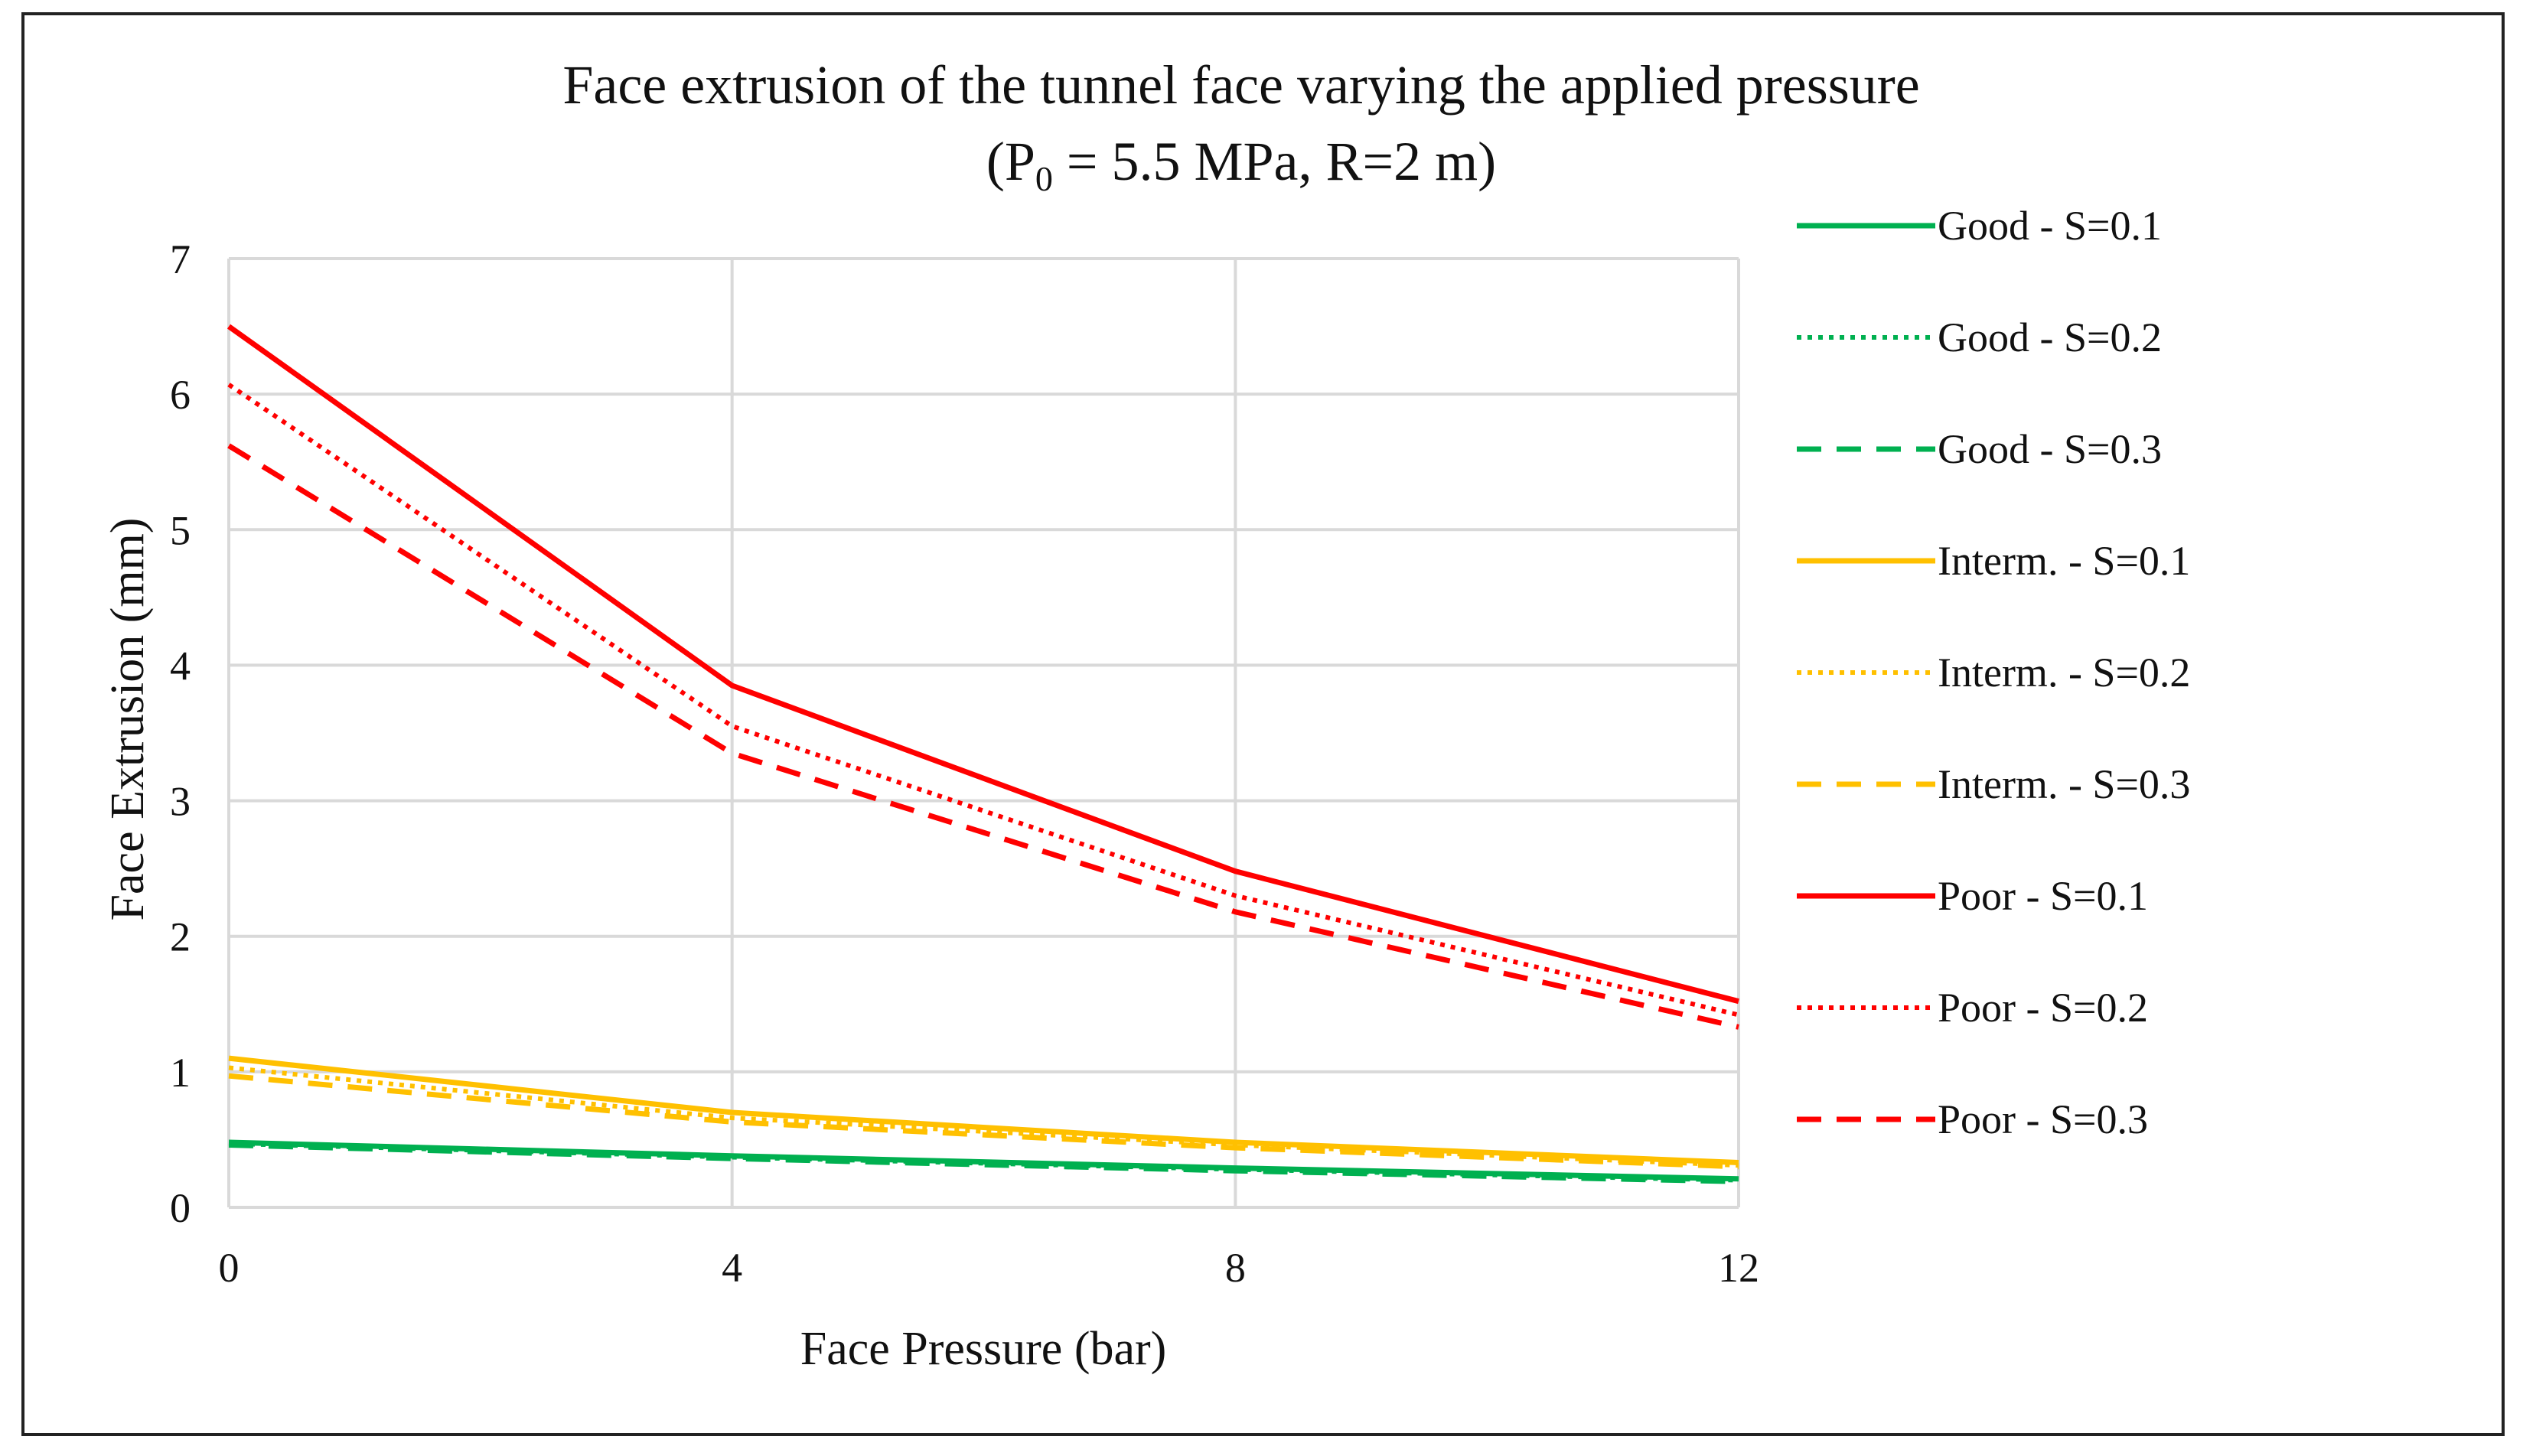 This screenshot has height=1456, width=2523. Describe the element at coordinates (1044, 178) in the screenshot. I see `chart-subtitle-subscript: 0` at that location.